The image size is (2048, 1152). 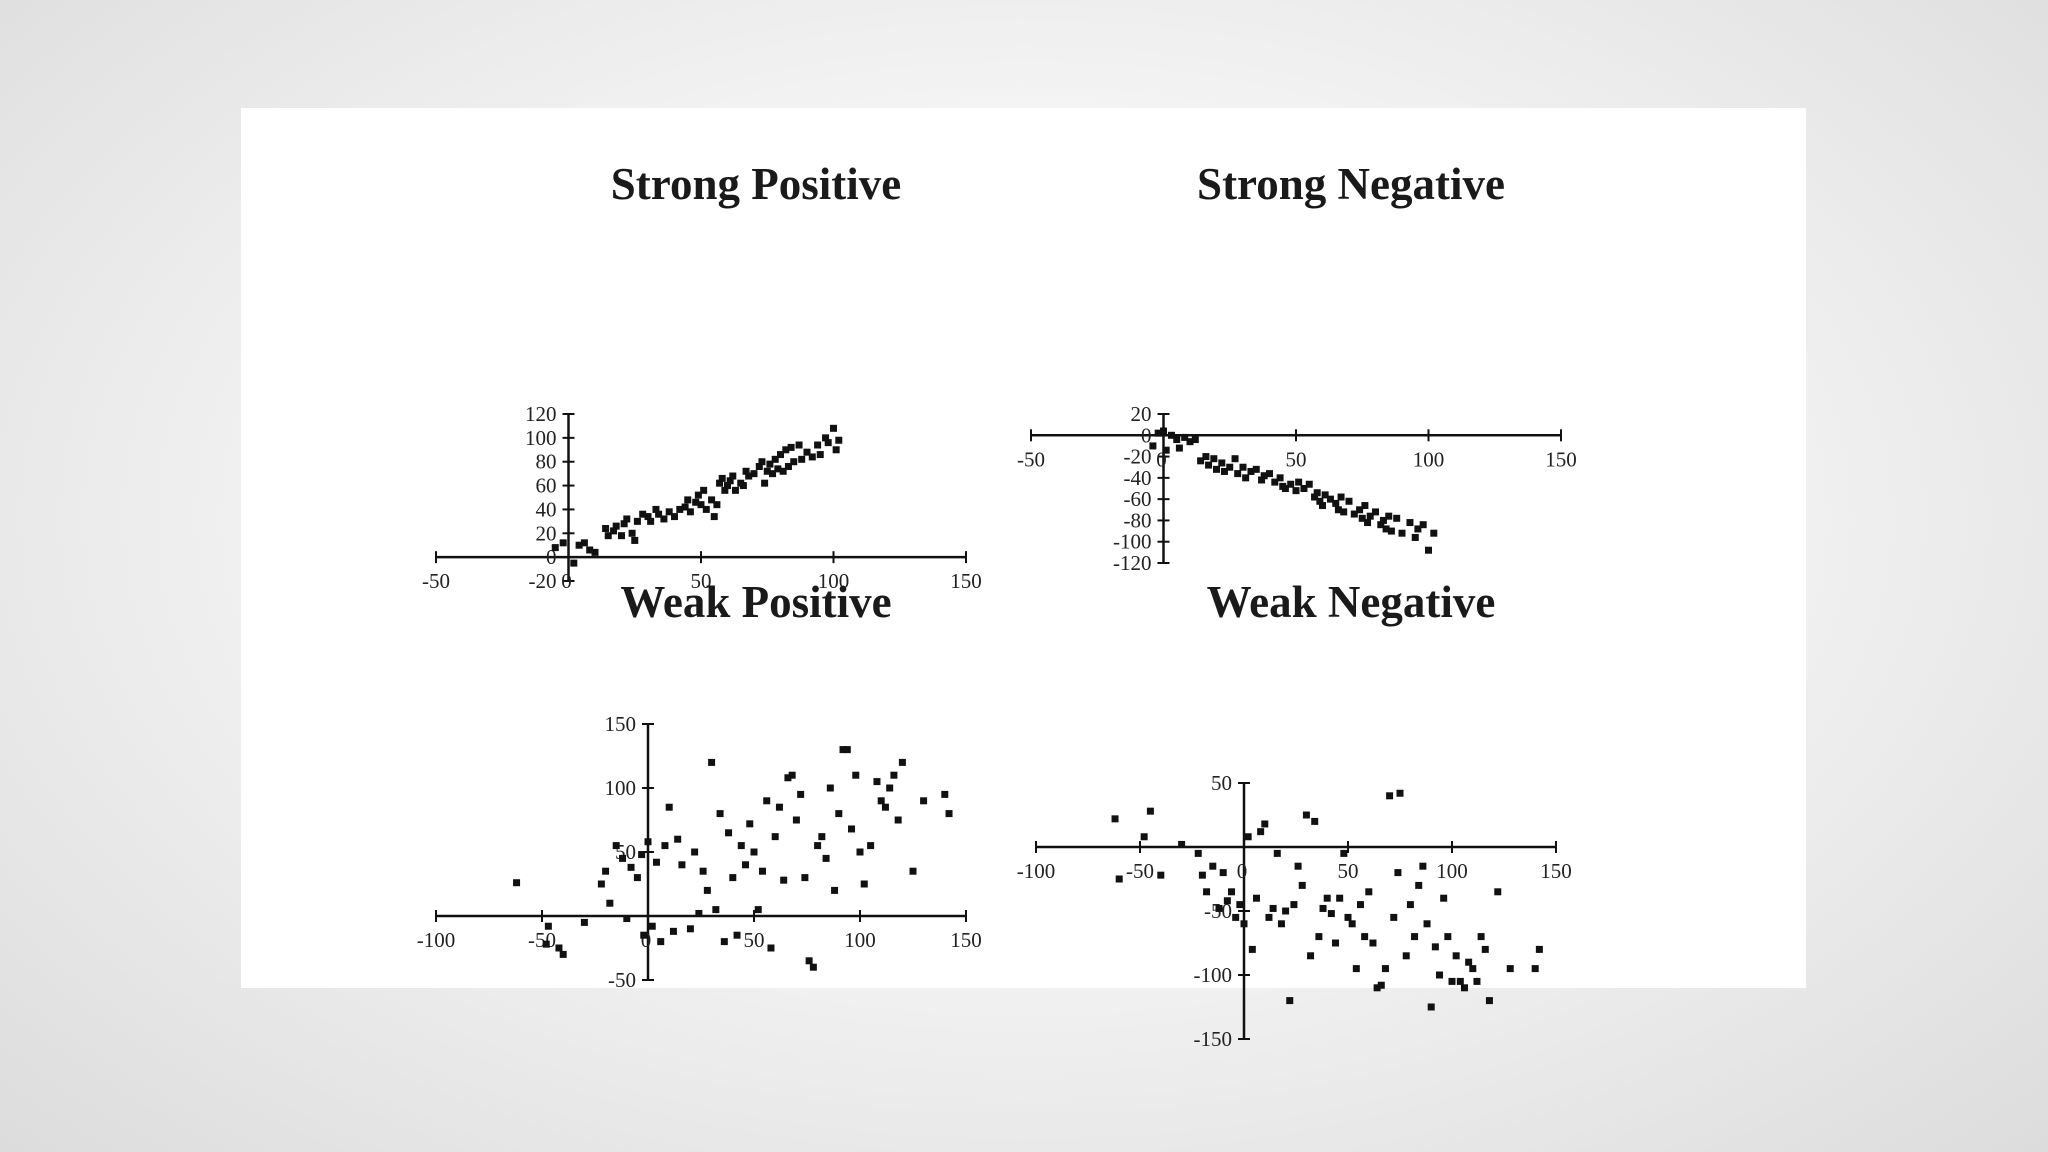 I want to click on y-tick-label: 100, so click(x=541, y=438).